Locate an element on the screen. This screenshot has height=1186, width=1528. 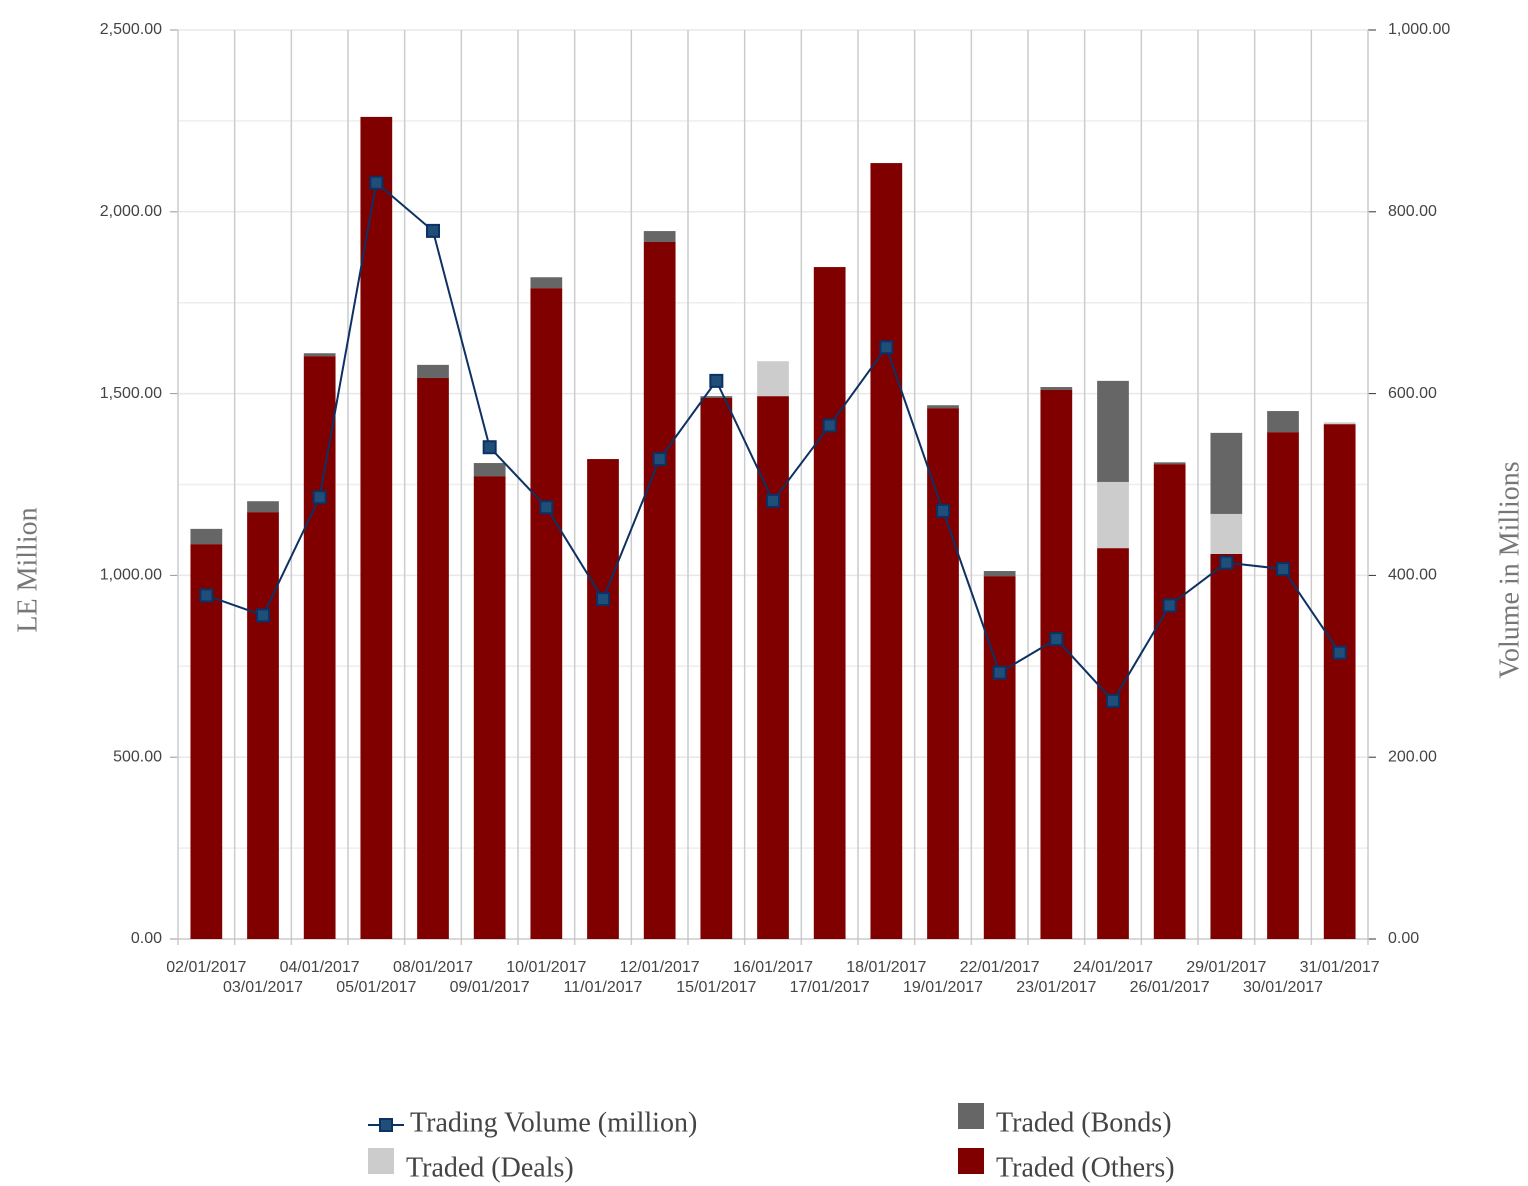
y-tick-label: 1,000.00 is located at coordinates (131, 575).